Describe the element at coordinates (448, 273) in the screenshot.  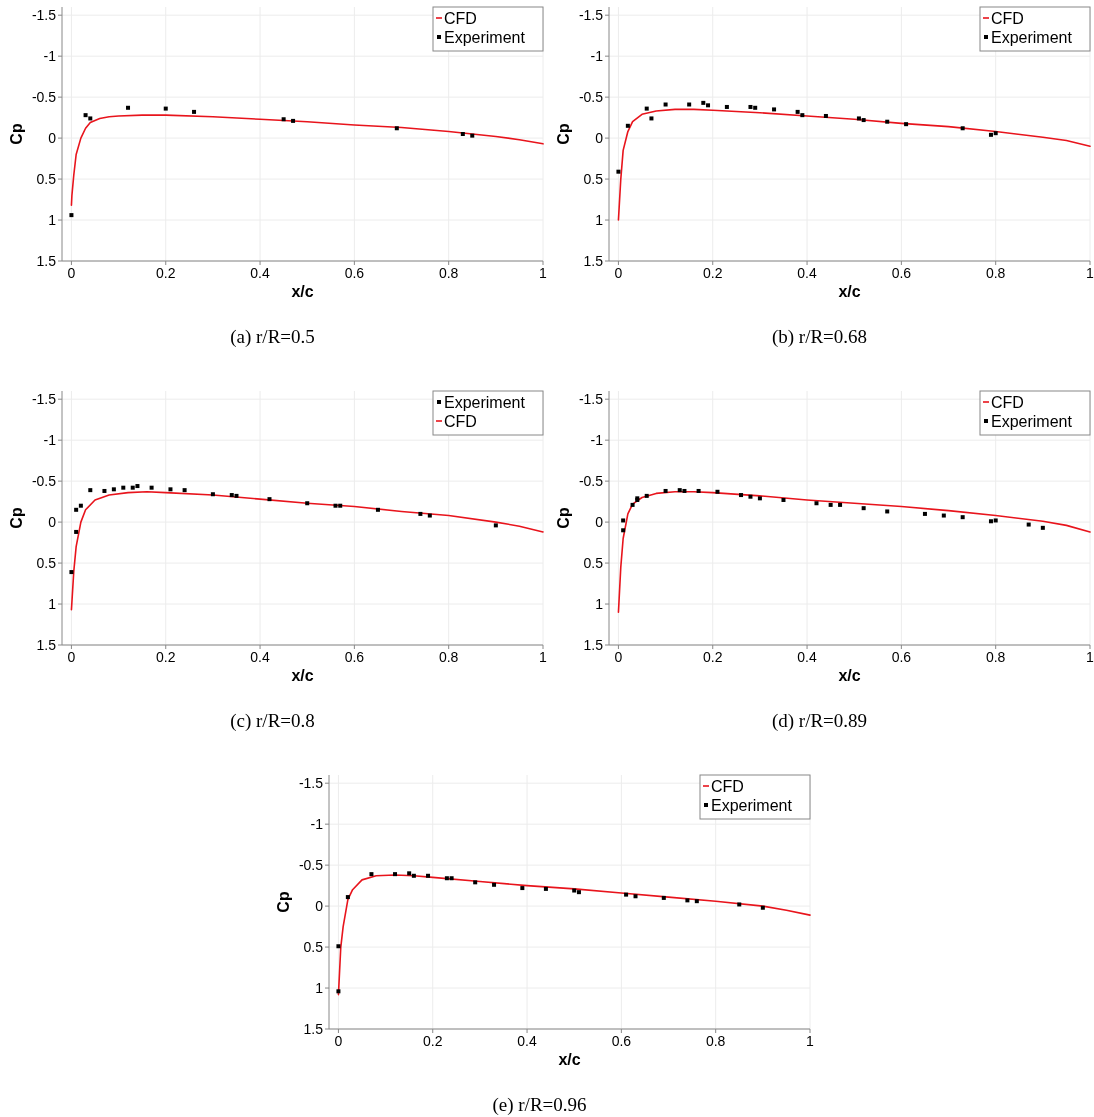
I see `x-tick-label: 0.8` at that location.